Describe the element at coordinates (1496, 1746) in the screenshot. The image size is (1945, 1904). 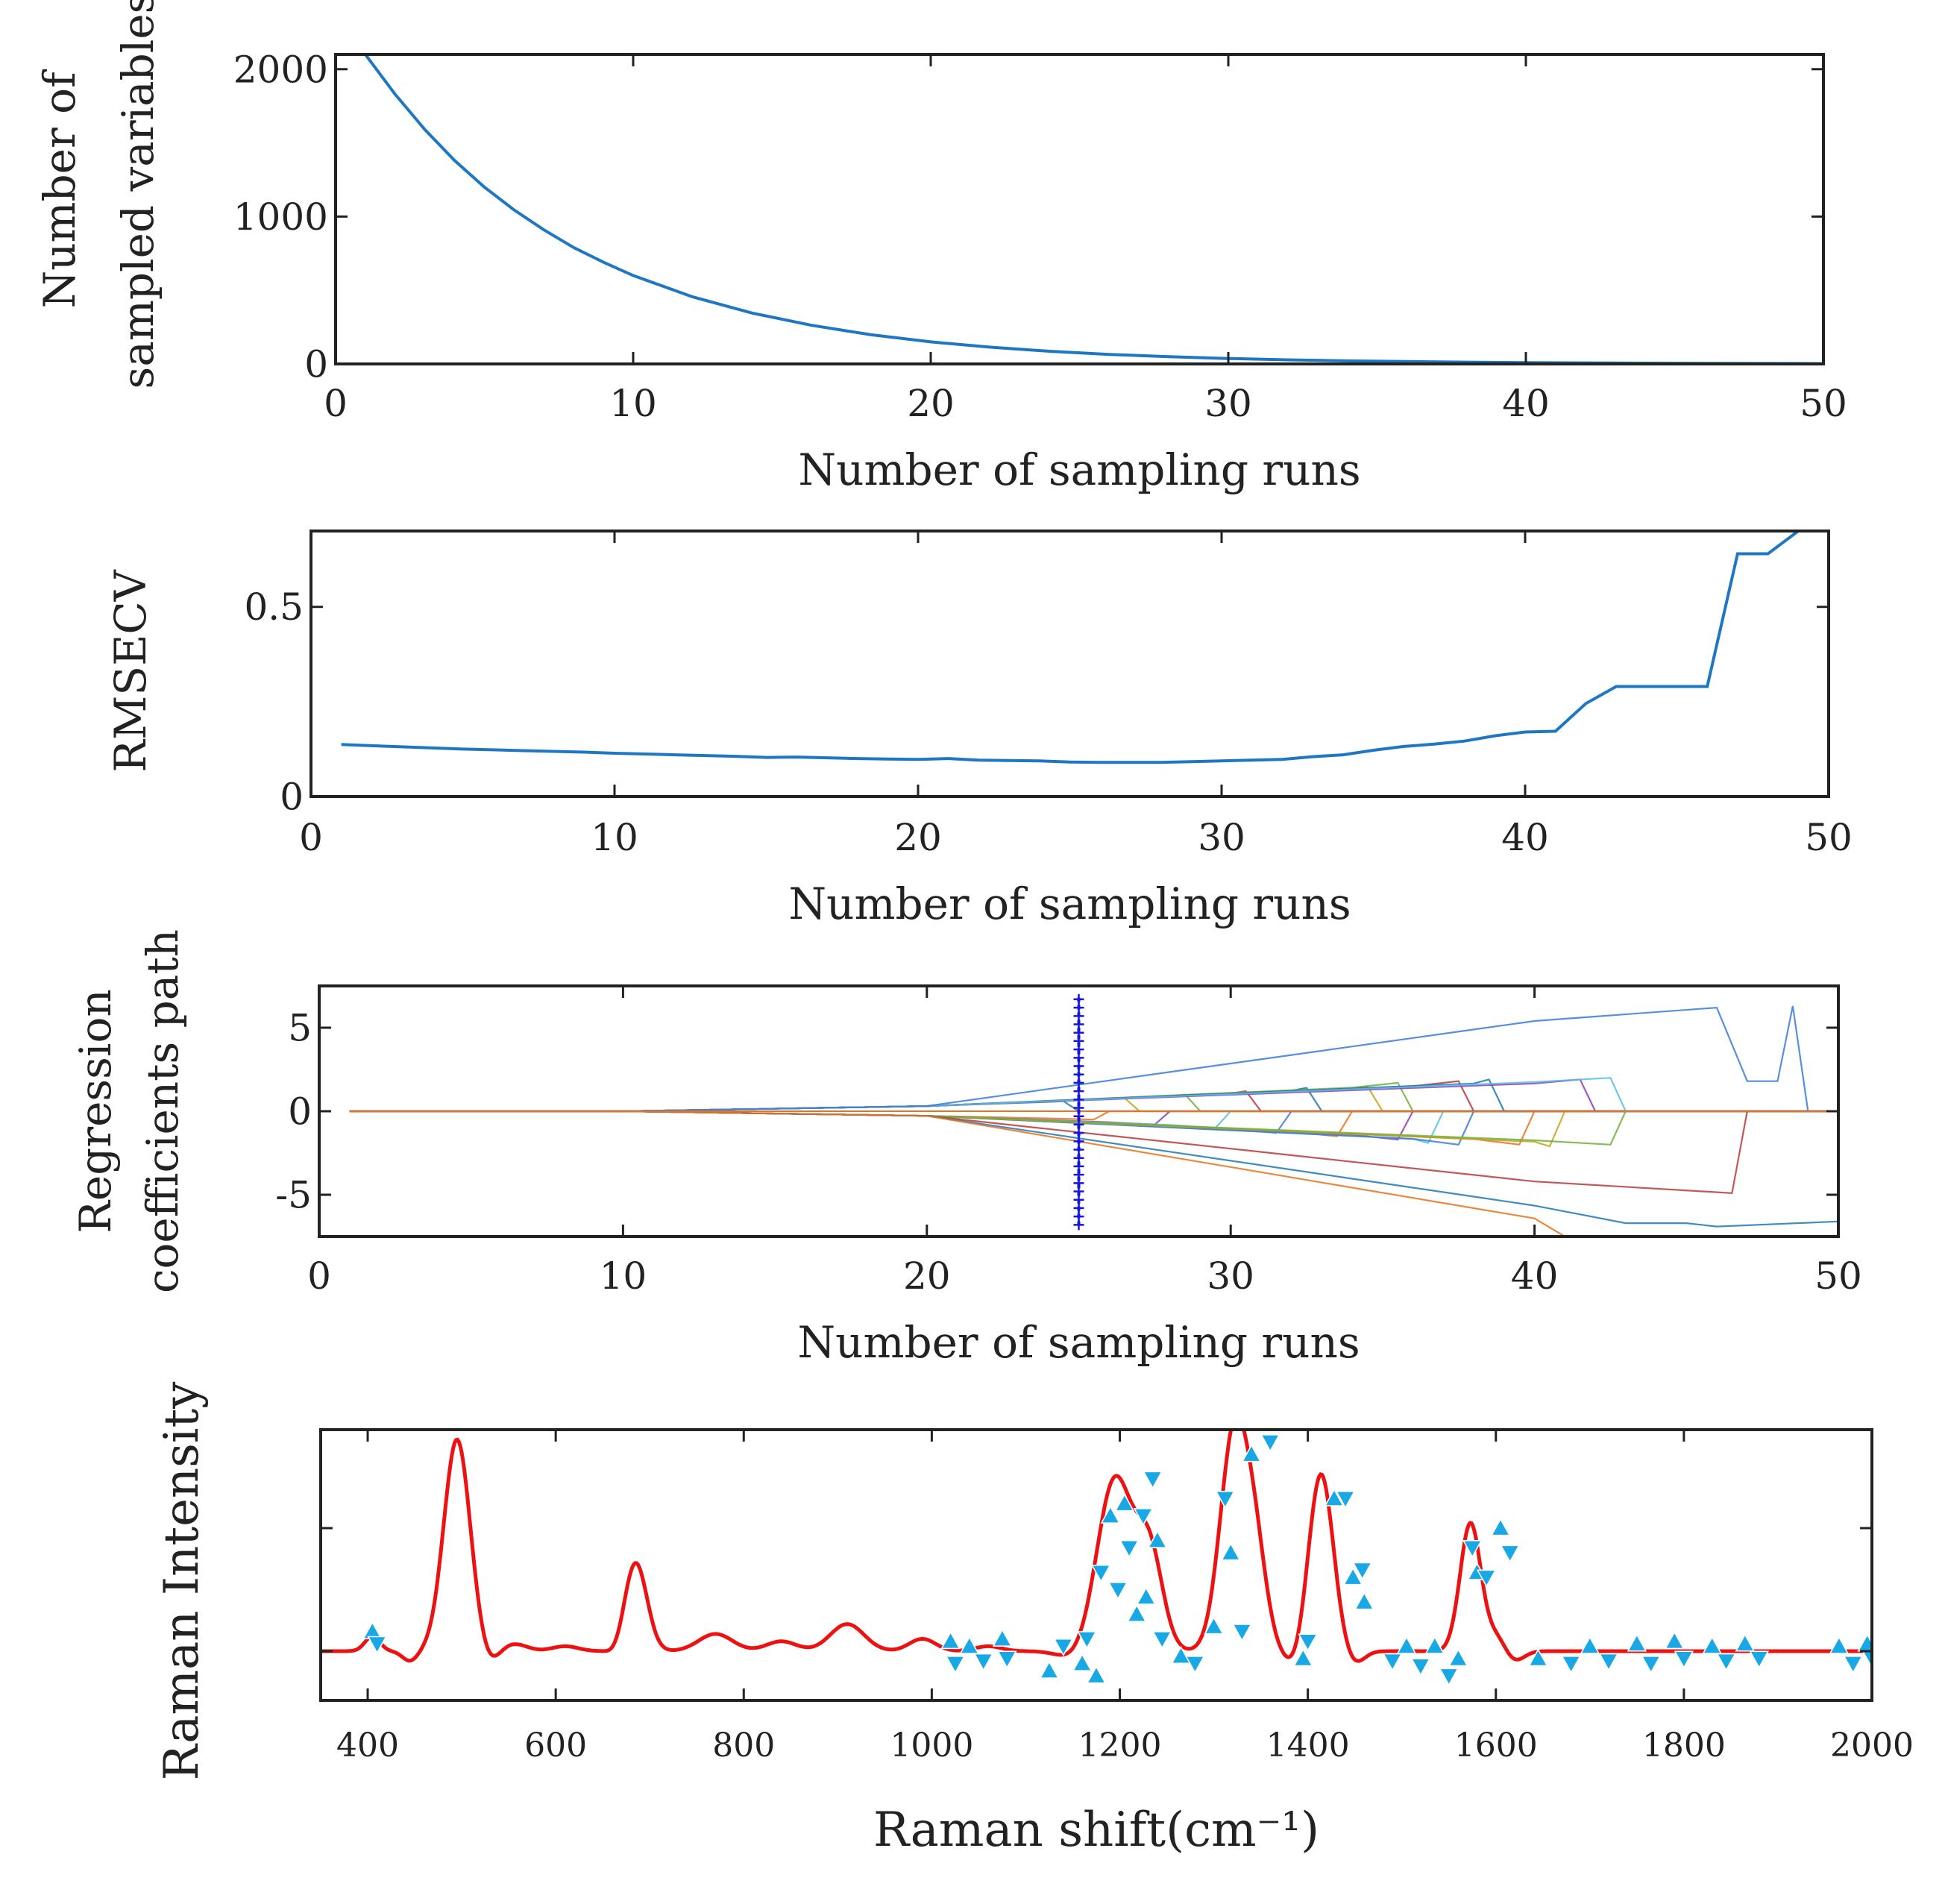
I see `x-tick-label: 1600` at that location.